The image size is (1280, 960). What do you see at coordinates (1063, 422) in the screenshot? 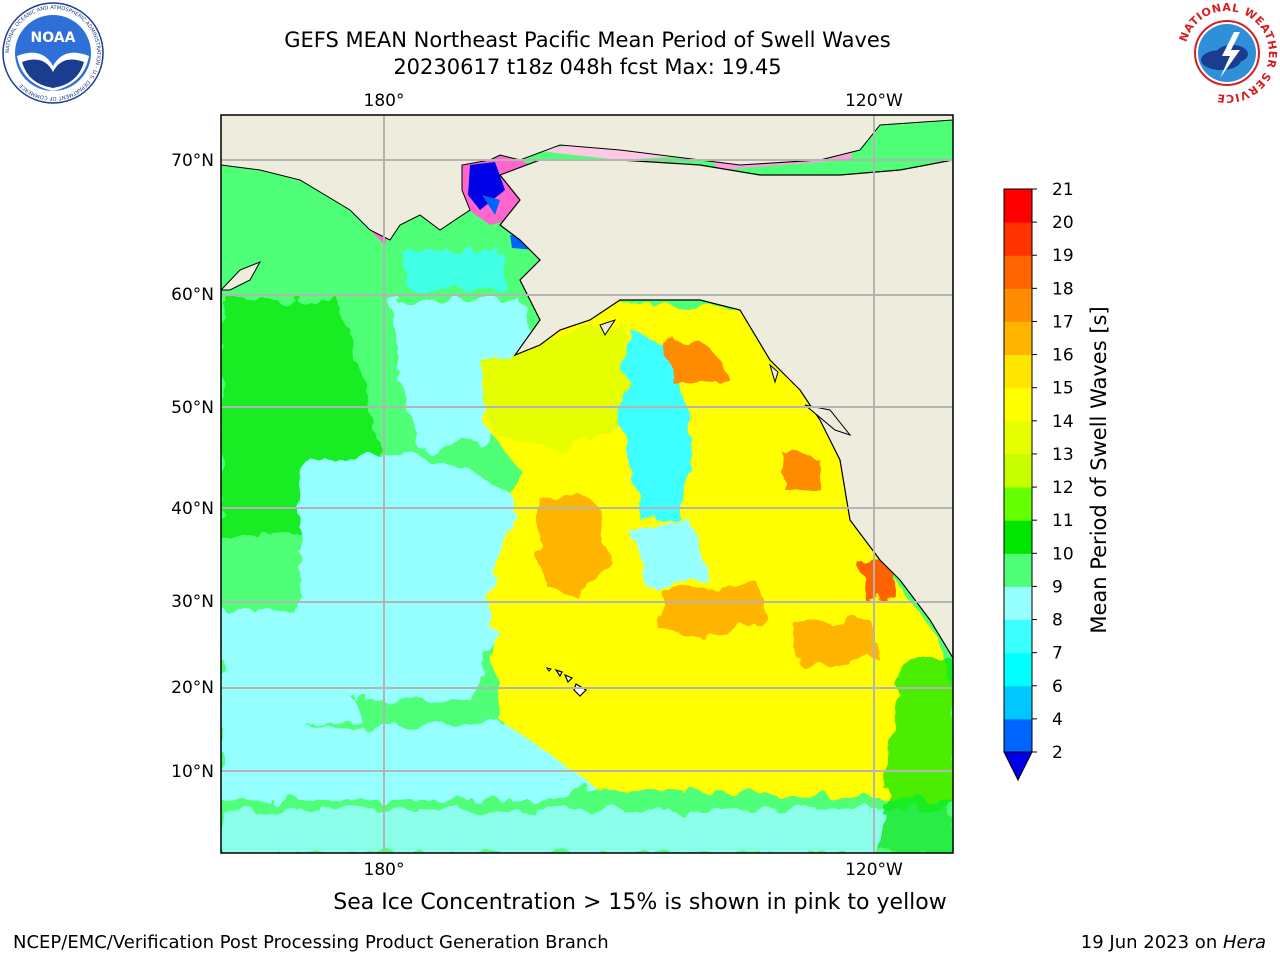
I see `colorbar-tick-label: 14` at bounding box center [1063, 422].